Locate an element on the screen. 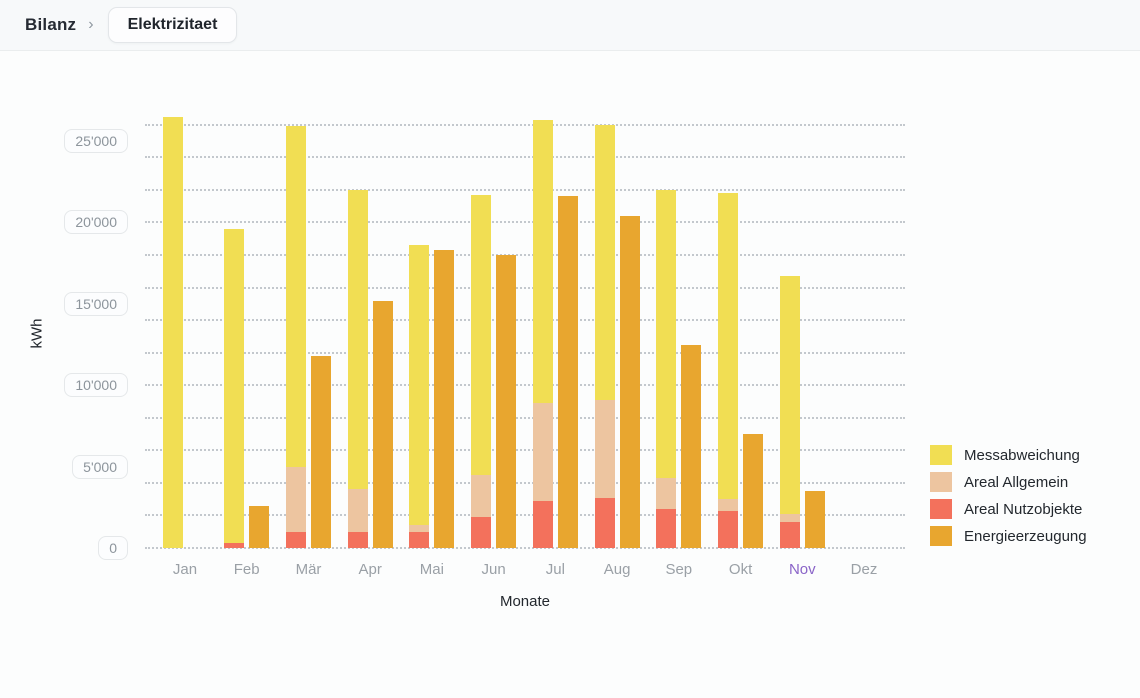 The image size is (1140, 698). x-axis-tick-label: Jun is located at coordinates (493, 569).